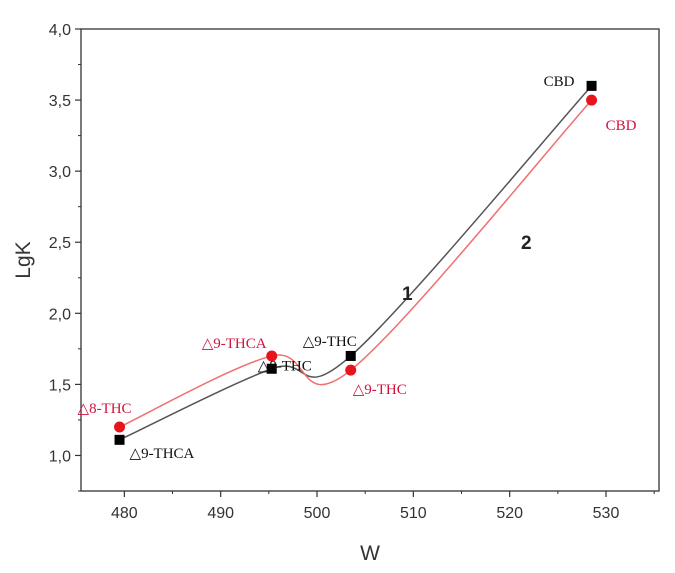  What do you see at coordinates (65, 257) in the screenshot?
I see `y-axis: 1,0 1,5 2,0 2,5 3,0 3,5 4,0` at bounding box center [65, 257].